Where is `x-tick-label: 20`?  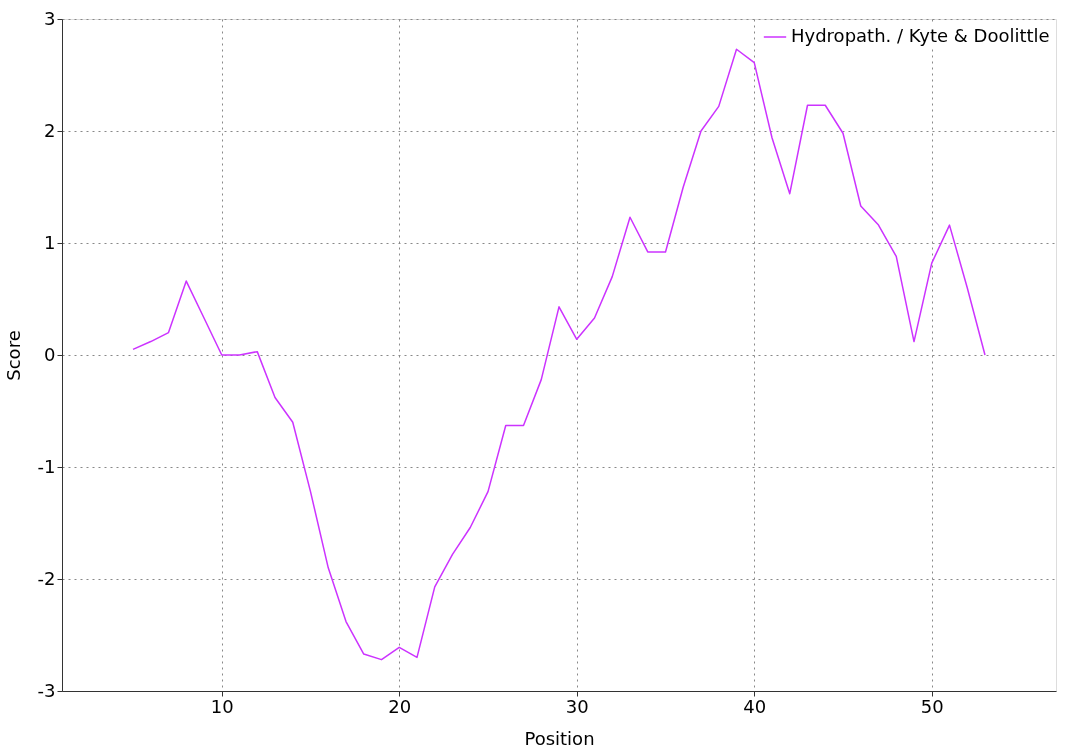 x-tick-label: 20 is located at coordinates (400, 706).